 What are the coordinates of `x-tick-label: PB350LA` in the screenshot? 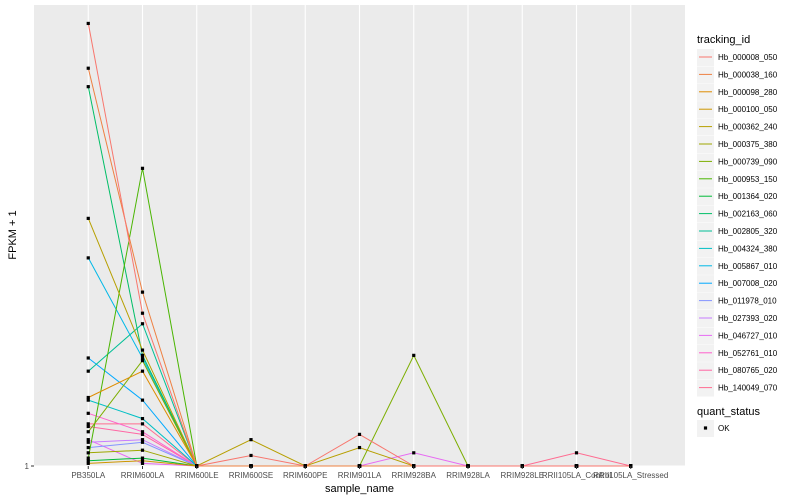 It's located at (88, 475).